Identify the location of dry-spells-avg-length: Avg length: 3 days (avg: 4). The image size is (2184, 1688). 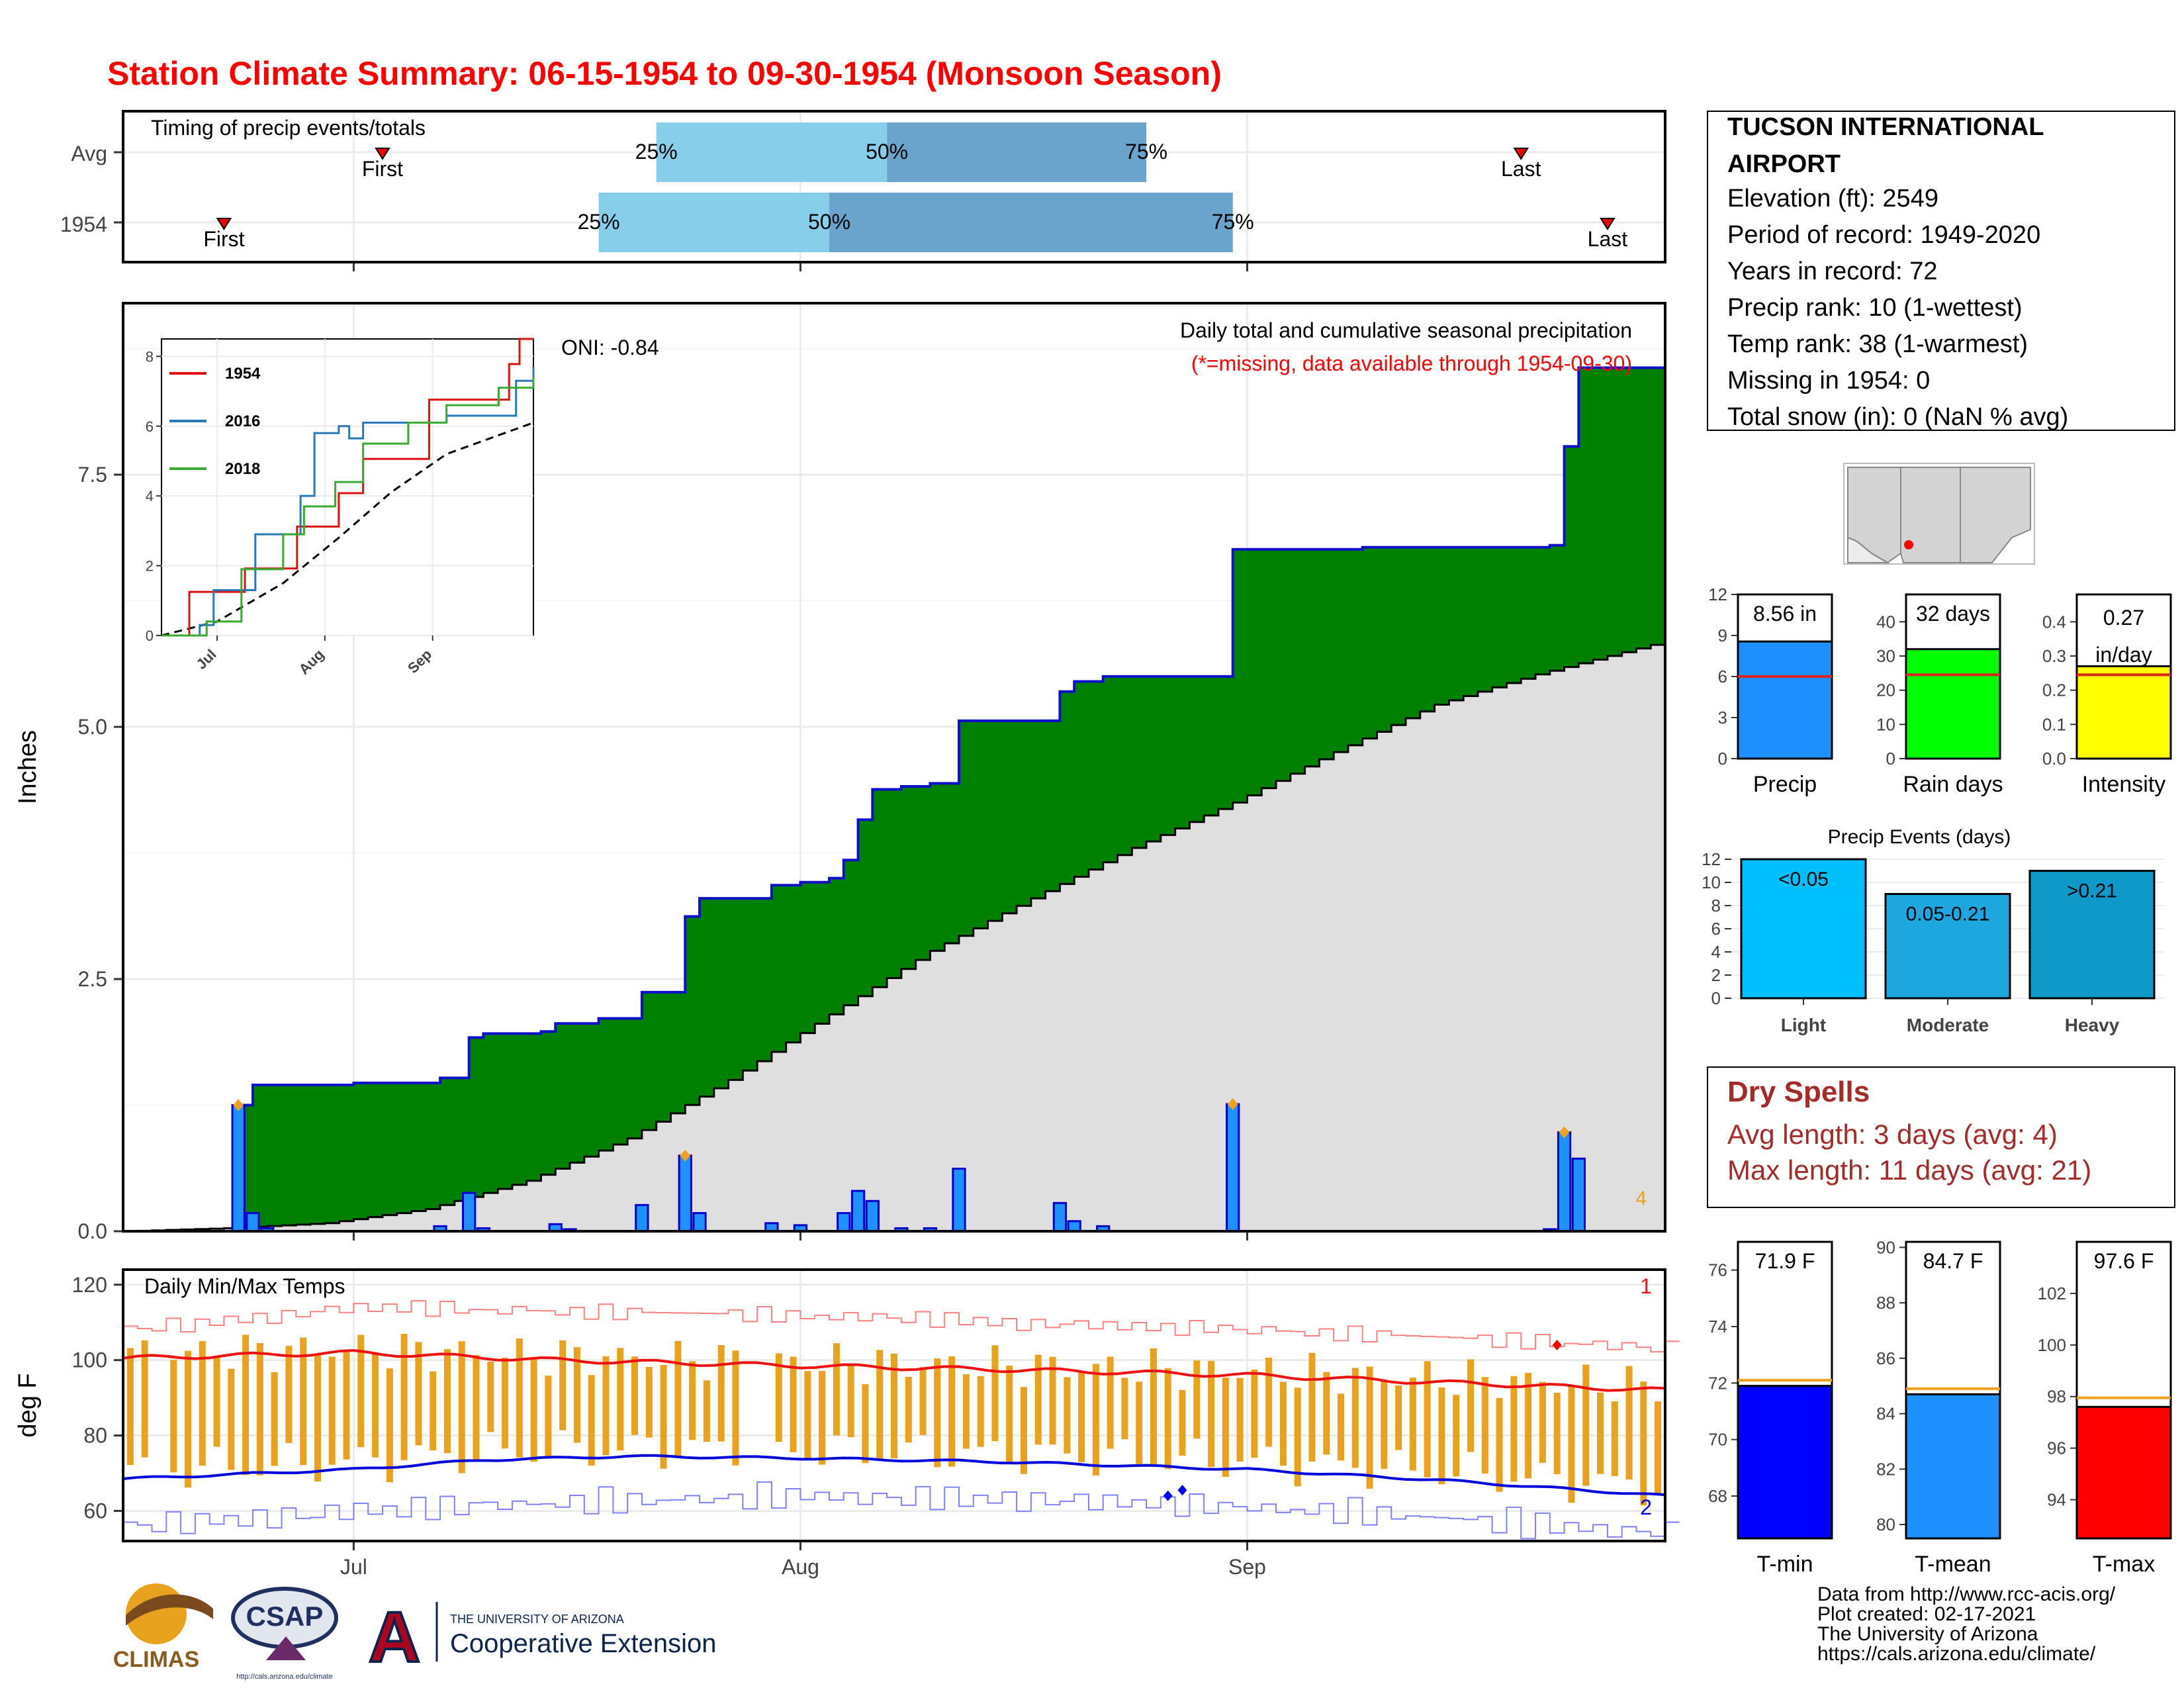
(1892, 1134).